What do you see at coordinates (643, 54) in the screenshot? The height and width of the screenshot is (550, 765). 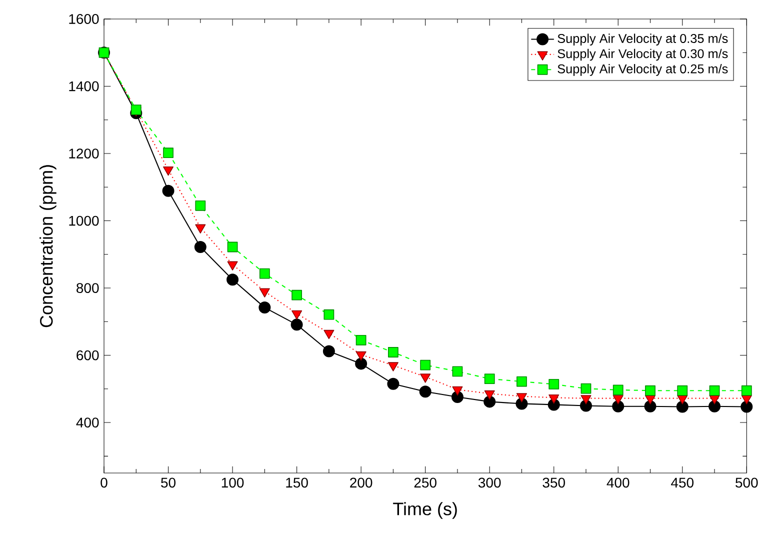 I see `legend-label: Supply Air Velocity at 0.30 m/s` at bounding box center [643, 54].